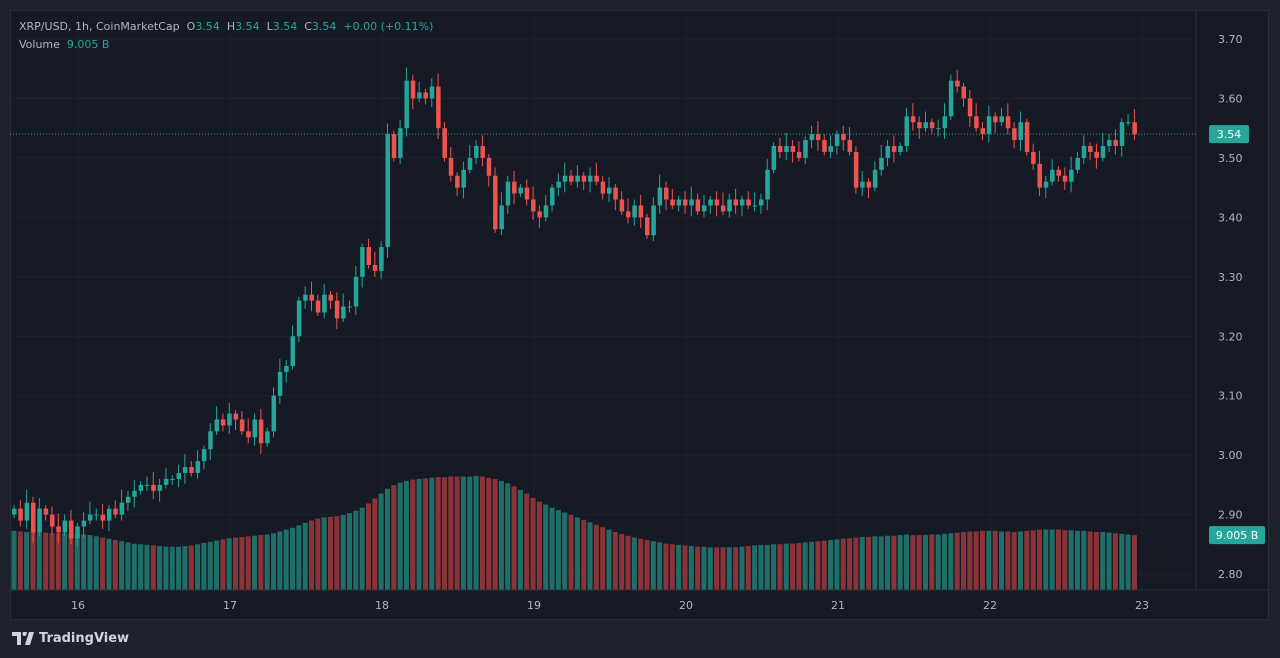 The width and height of the screenshot is (1280, 658). What do you see at coordinates (231, 26) in the screenshot?
I see `high-label: H` at bounding box center [231, 26].